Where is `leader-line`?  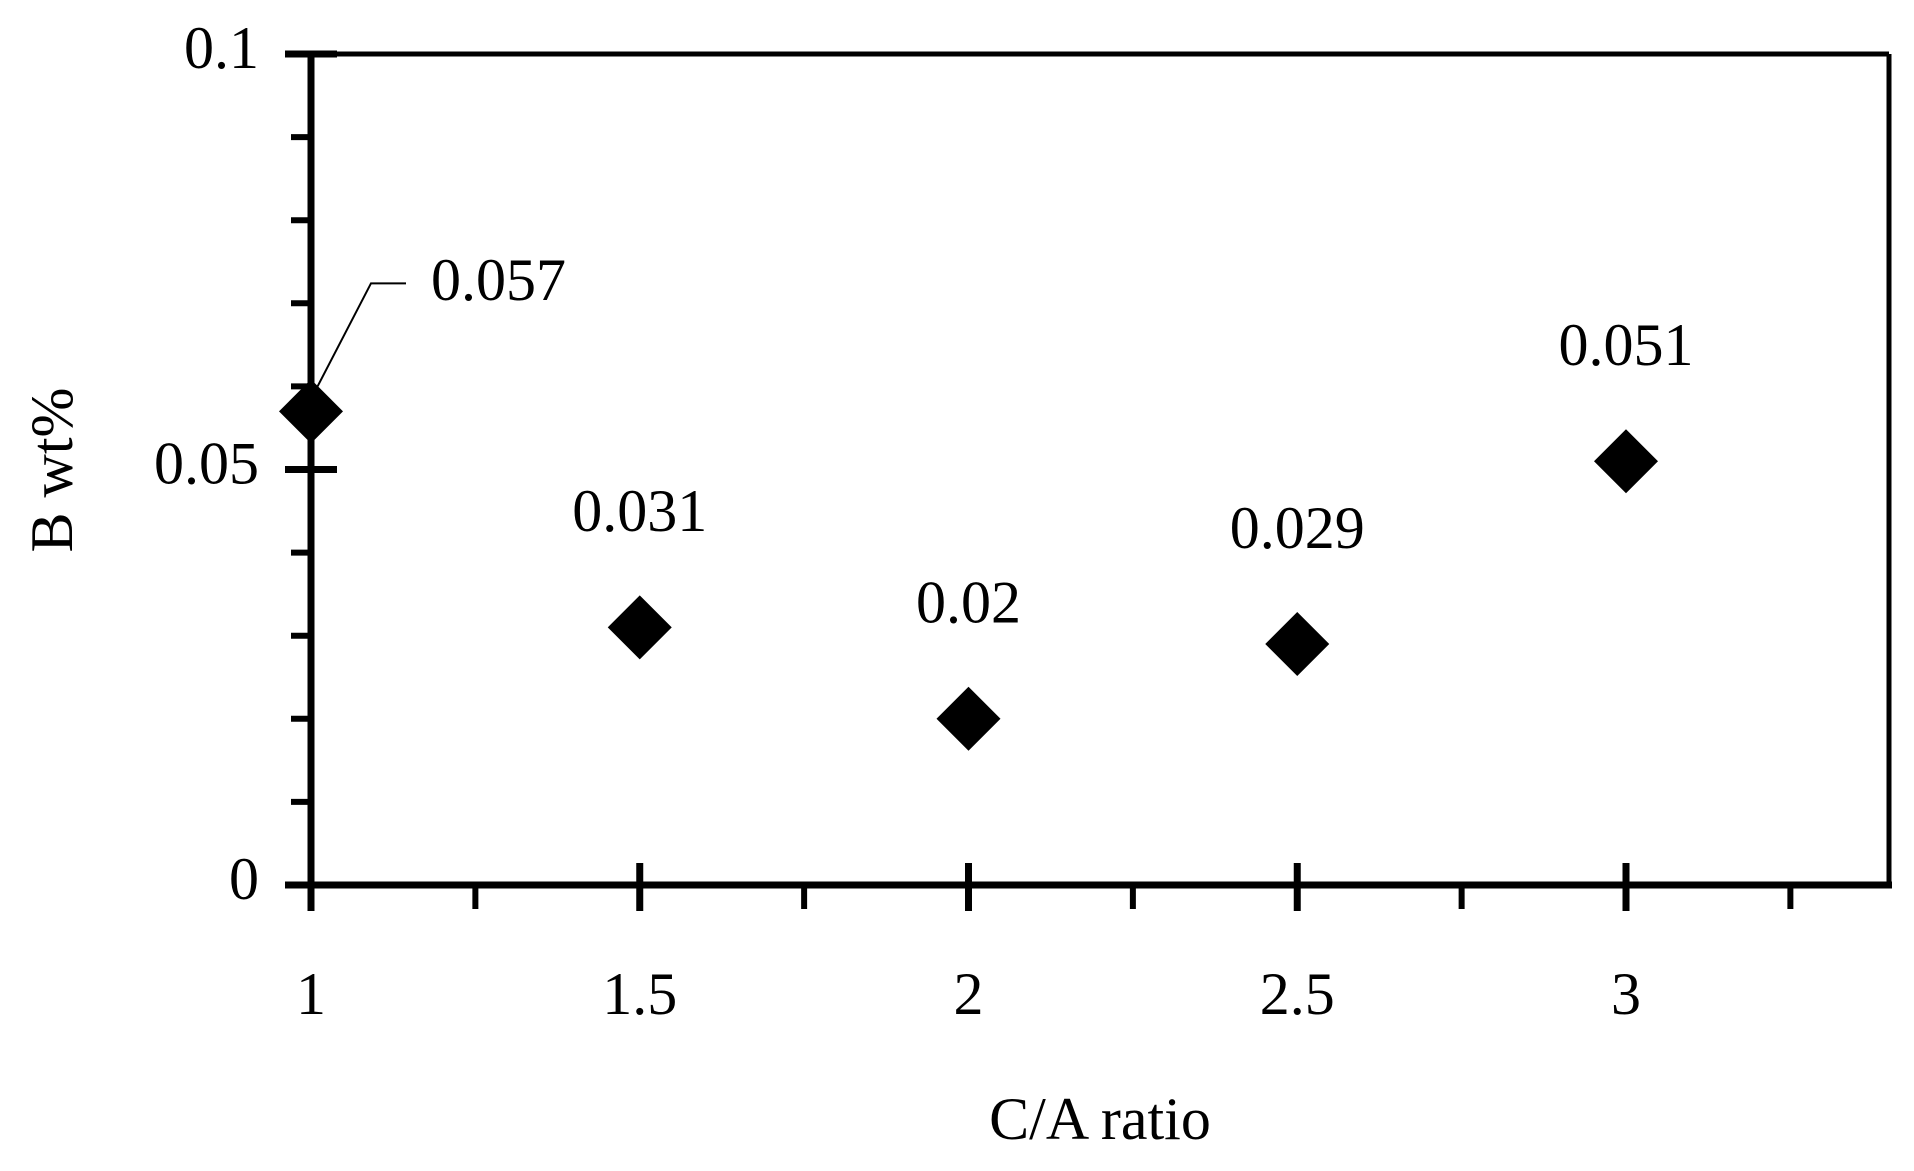
leader-line is located at coordinates (360, 337).